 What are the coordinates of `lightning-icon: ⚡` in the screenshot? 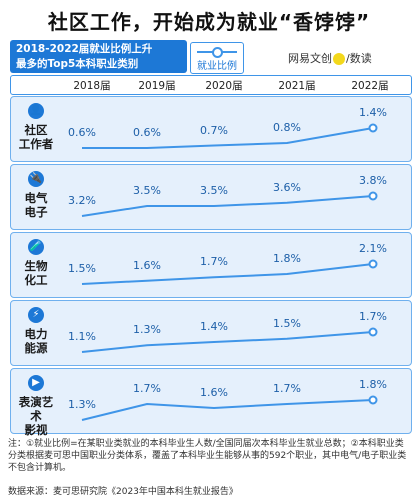 It's located at (36, 315).